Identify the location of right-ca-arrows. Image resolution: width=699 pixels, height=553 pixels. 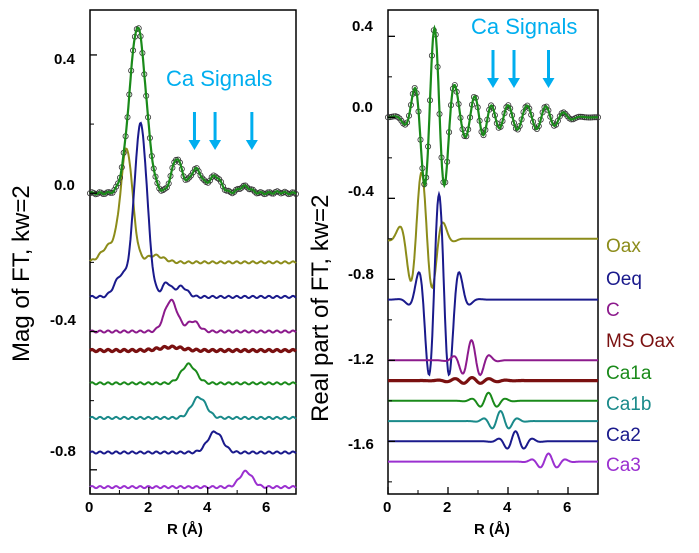
(521, 69).